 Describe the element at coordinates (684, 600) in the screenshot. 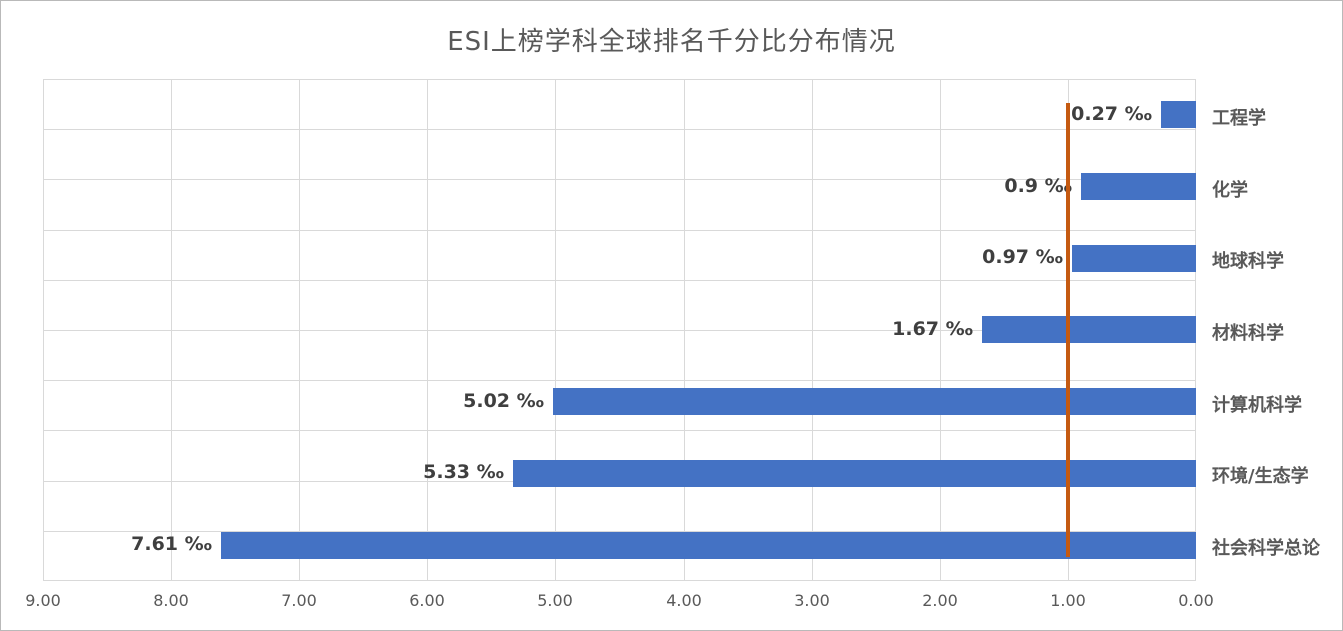

I see `x-axis-tick-label: 4.00` at that location.